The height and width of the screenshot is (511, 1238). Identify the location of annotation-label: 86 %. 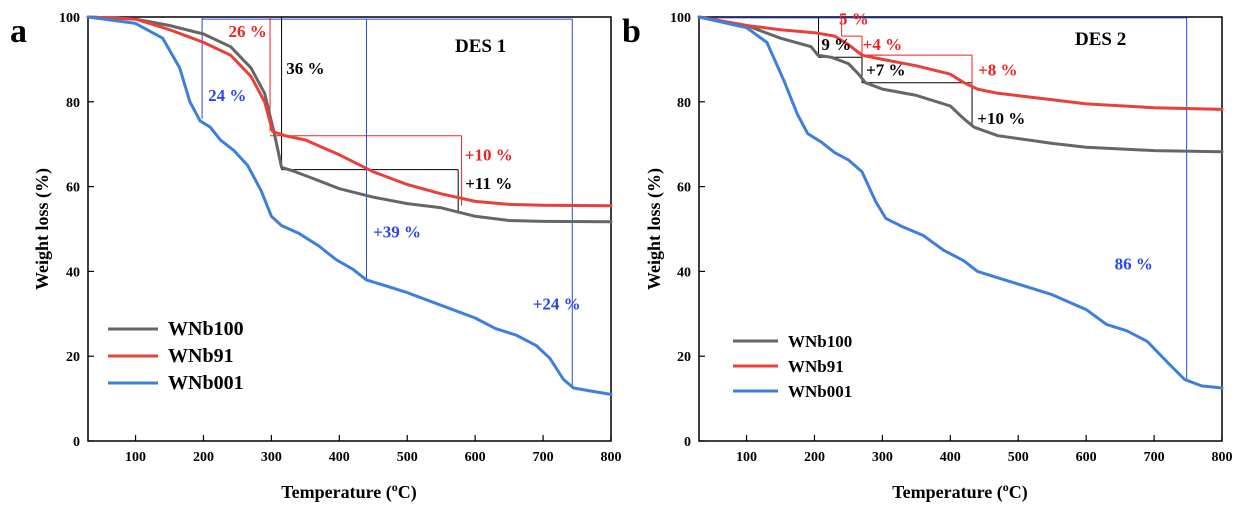
(1134, 264).